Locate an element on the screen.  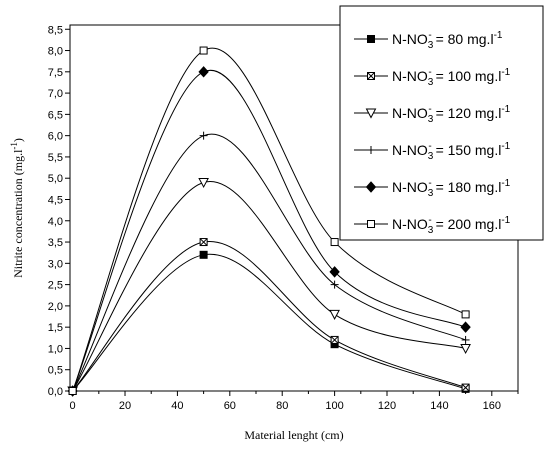
y-tick-label: 0,0 is located at coordinates (55, 392).